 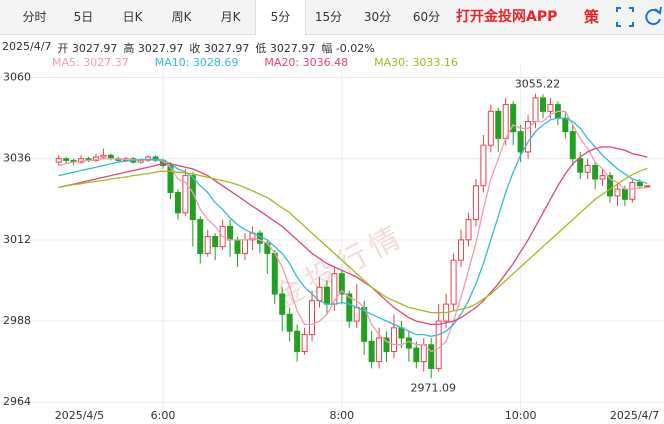 What do you see at coordinates (416, 62) in the screenshot?
I see `legend-entry: MA30: 3033.16` at bounding box center [416, 62].